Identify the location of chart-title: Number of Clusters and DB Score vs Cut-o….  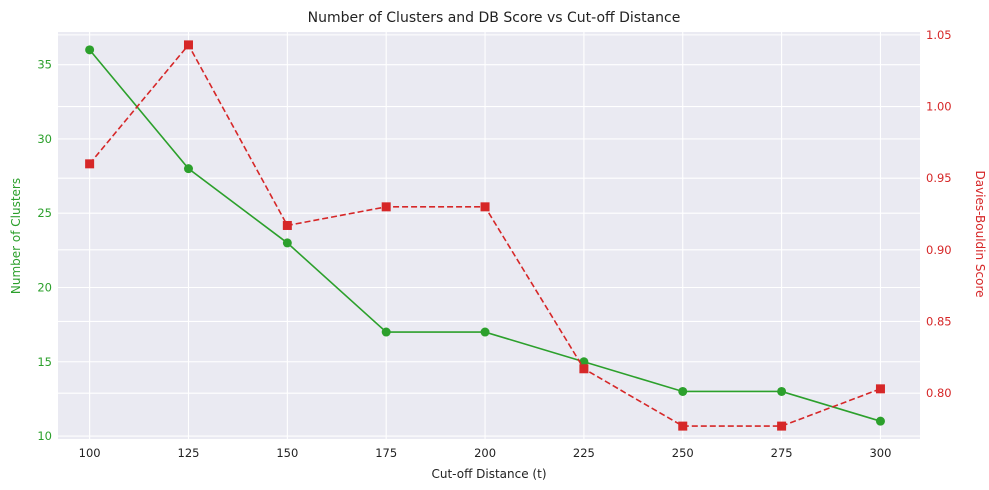
(494, 18).